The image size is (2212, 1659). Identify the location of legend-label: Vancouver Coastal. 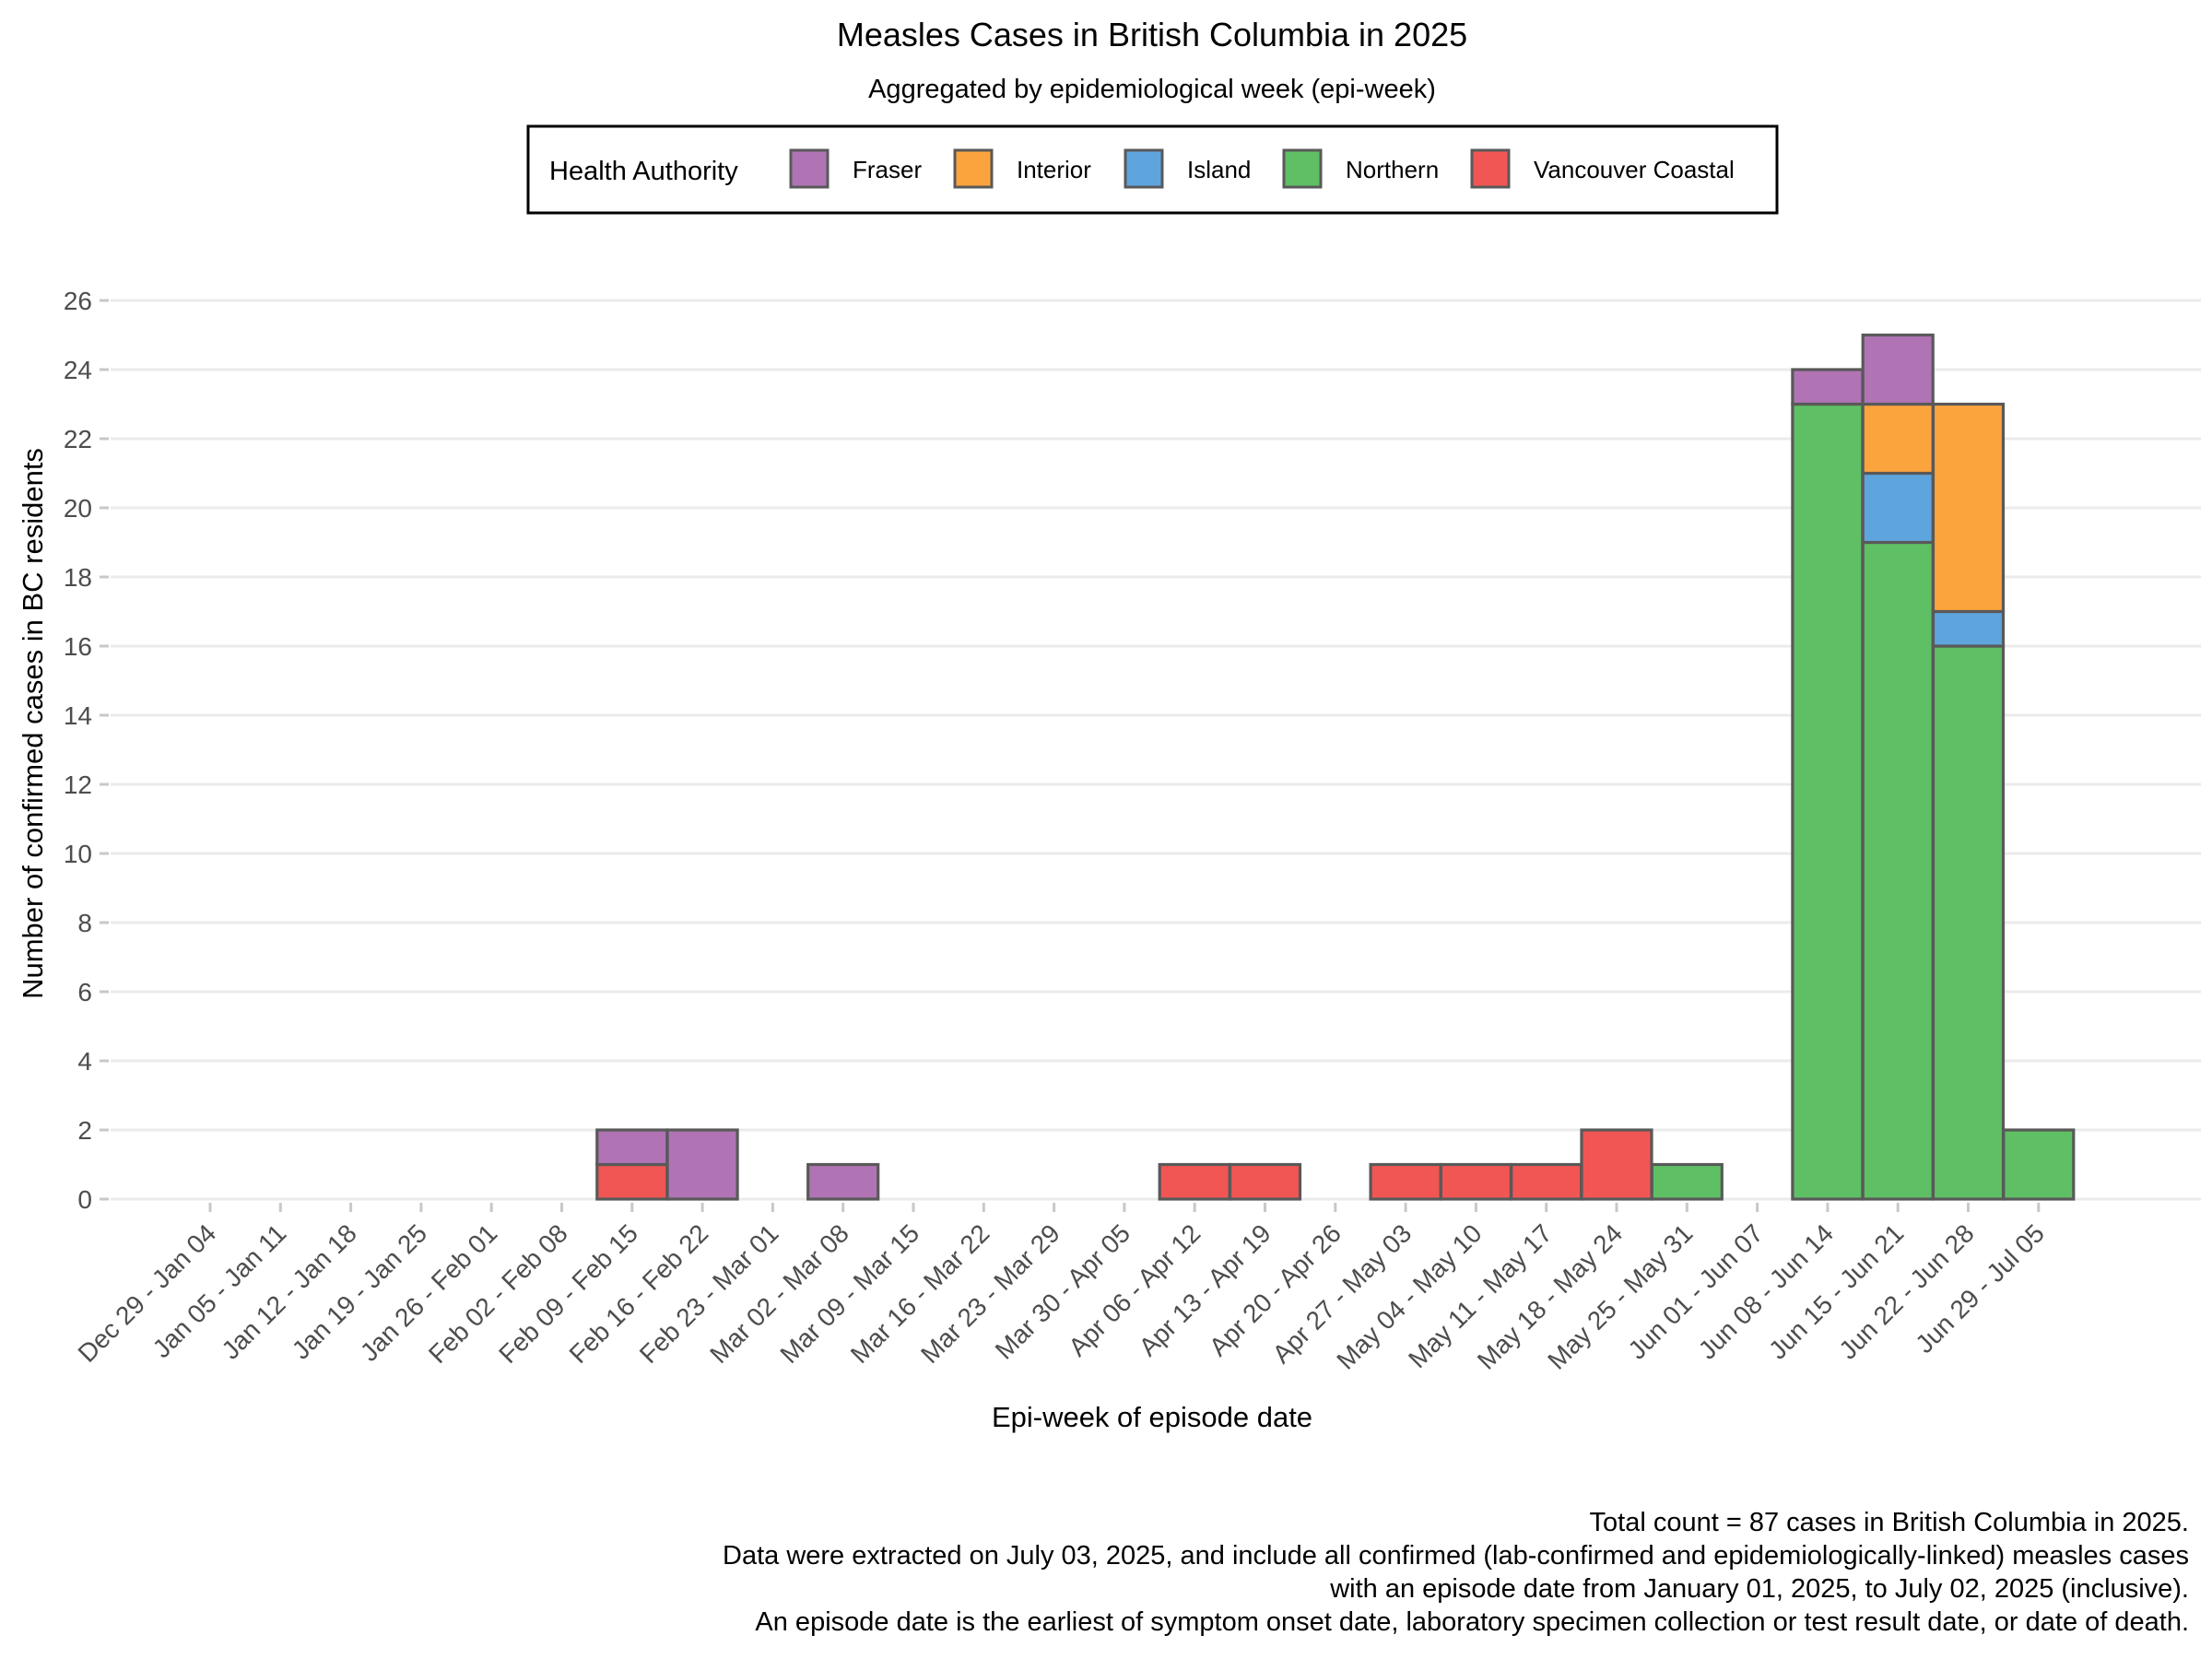
(1634, 169).